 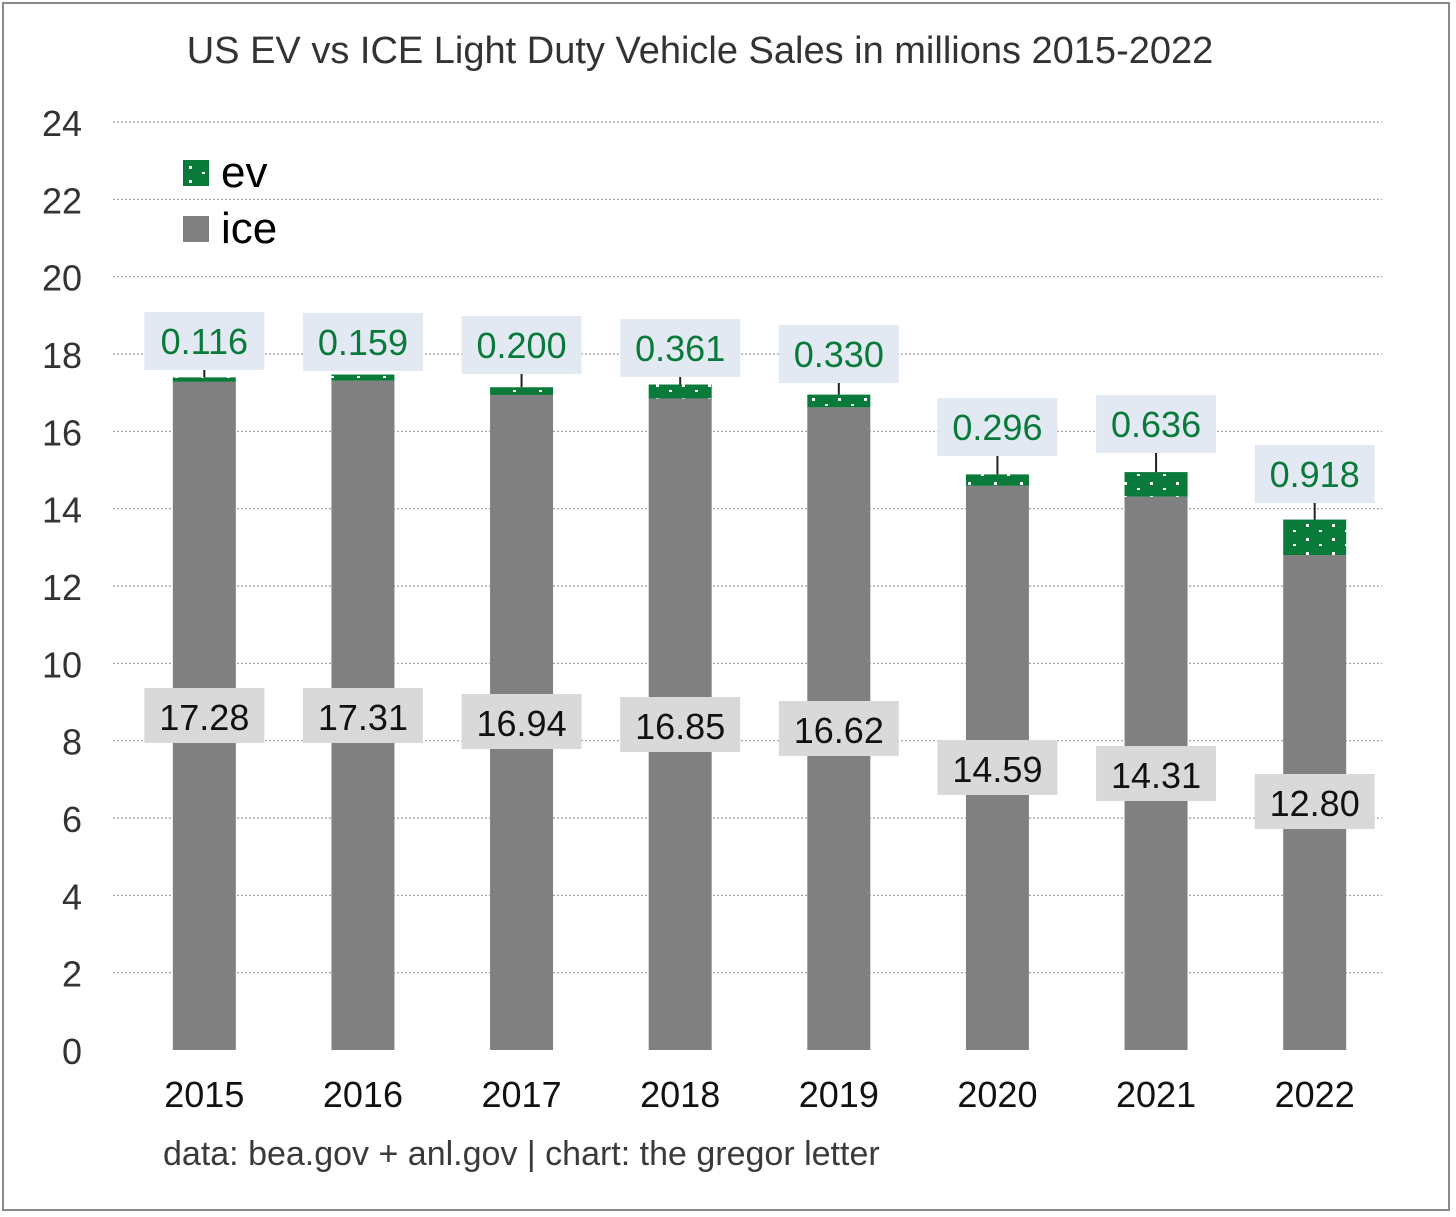 What do you see at coordinates (839, 401) in the screenshot?
I see `bar-ev-2019` at bounding box center [839, 401].